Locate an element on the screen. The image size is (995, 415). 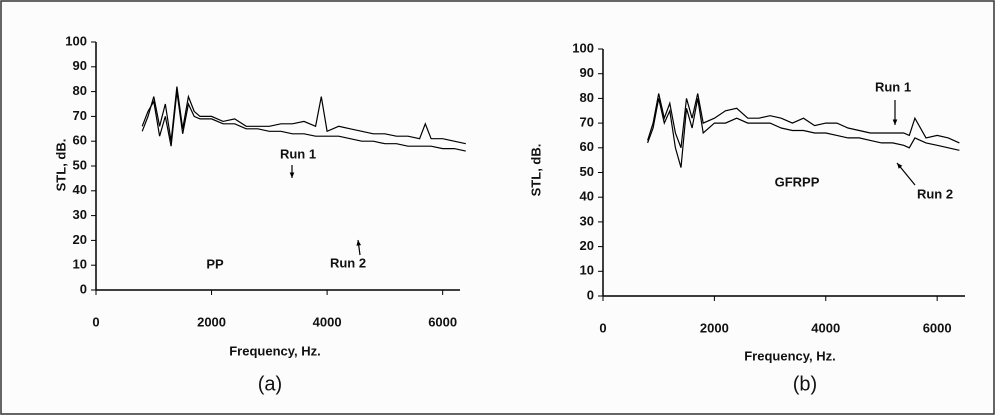
annotation: GFRPP is located at coordinates (797, 181).